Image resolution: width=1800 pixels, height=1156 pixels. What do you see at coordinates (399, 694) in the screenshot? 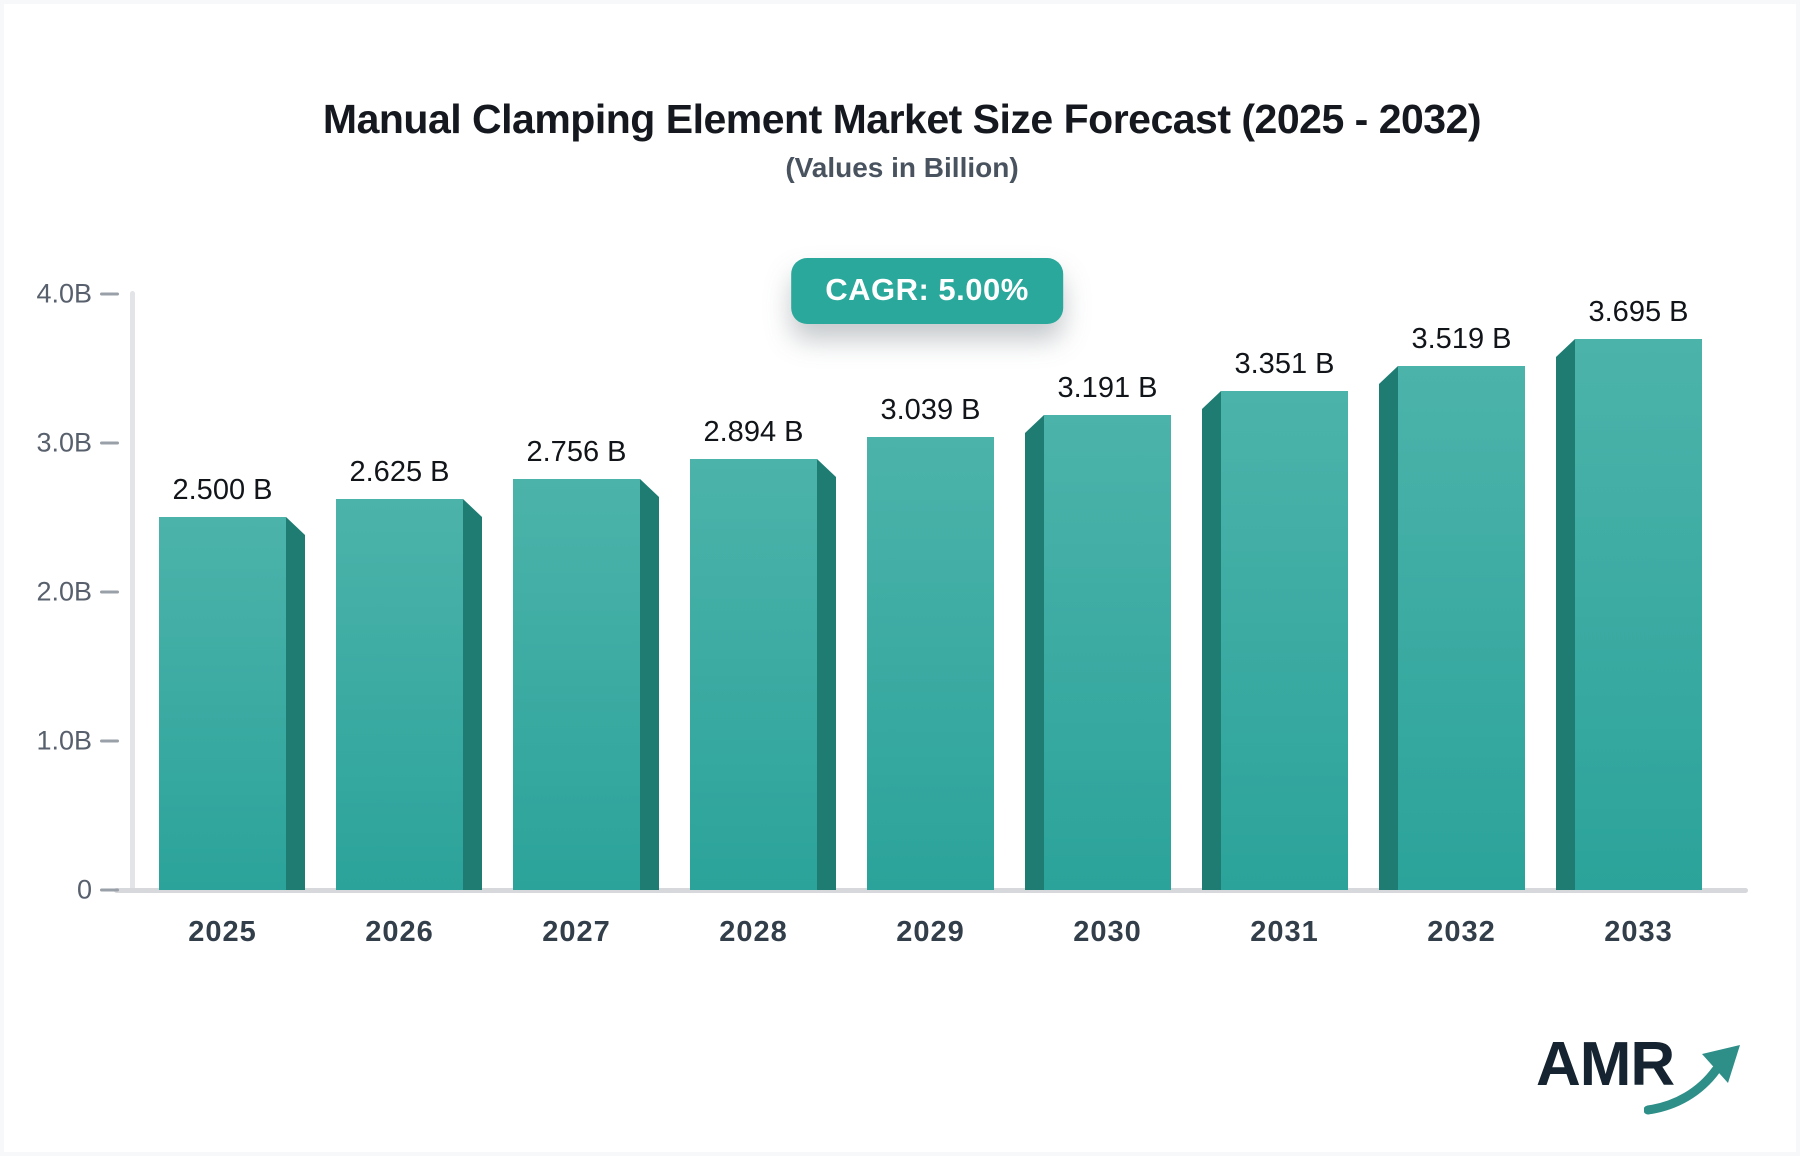
I see `bar-2026` at bounding box center [399, 694].